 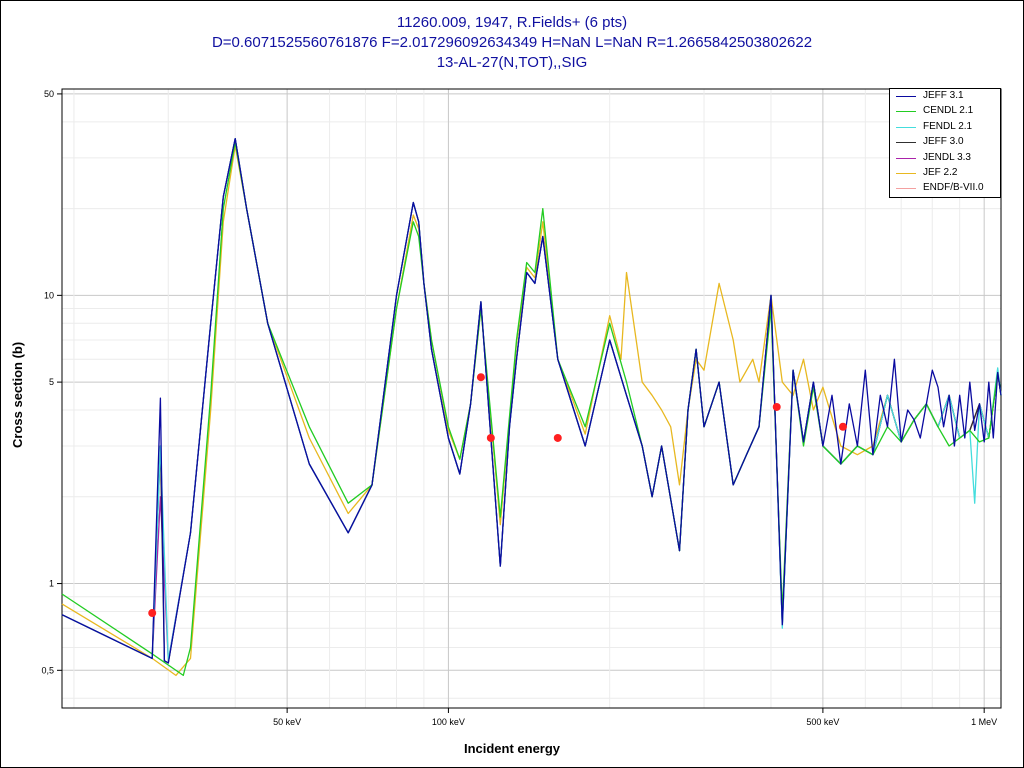 What do you see at coordinates (49, 295) in the screenshot?
I see `y-tick-label: 10` at bounding box center [49, 295].